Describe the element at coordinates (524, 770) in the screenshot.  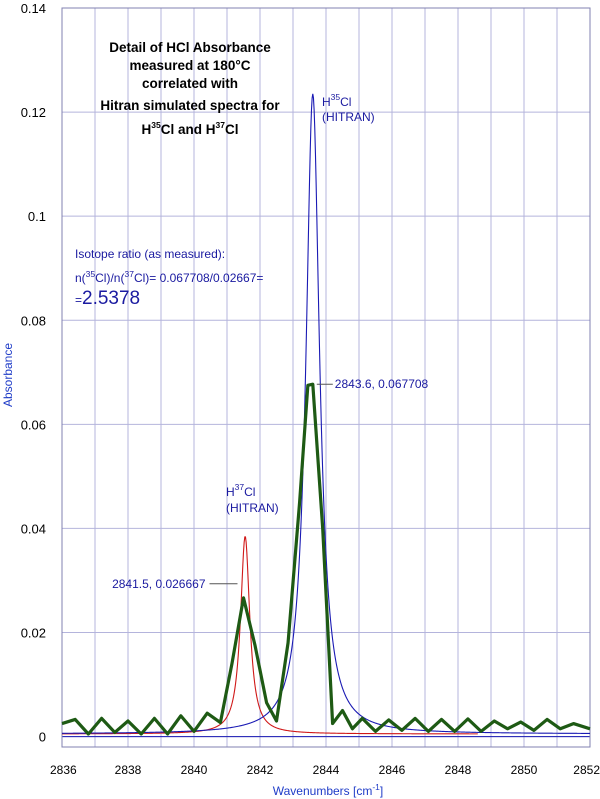
I see `x-tick-label: 2850` at that location.